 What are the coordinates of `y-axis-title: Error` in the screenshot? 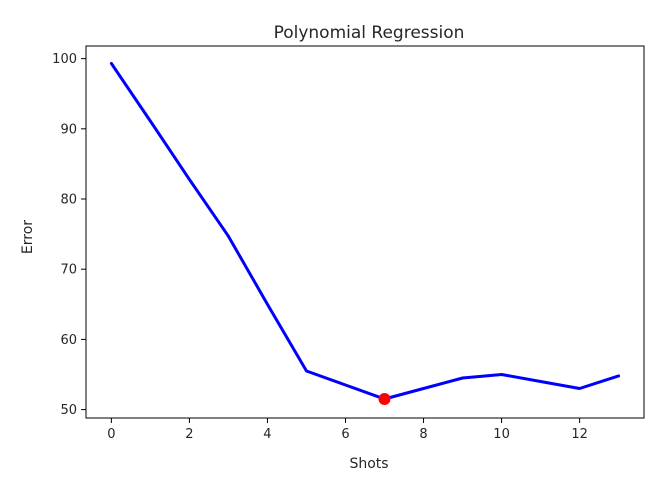 It's located at (28, 237).